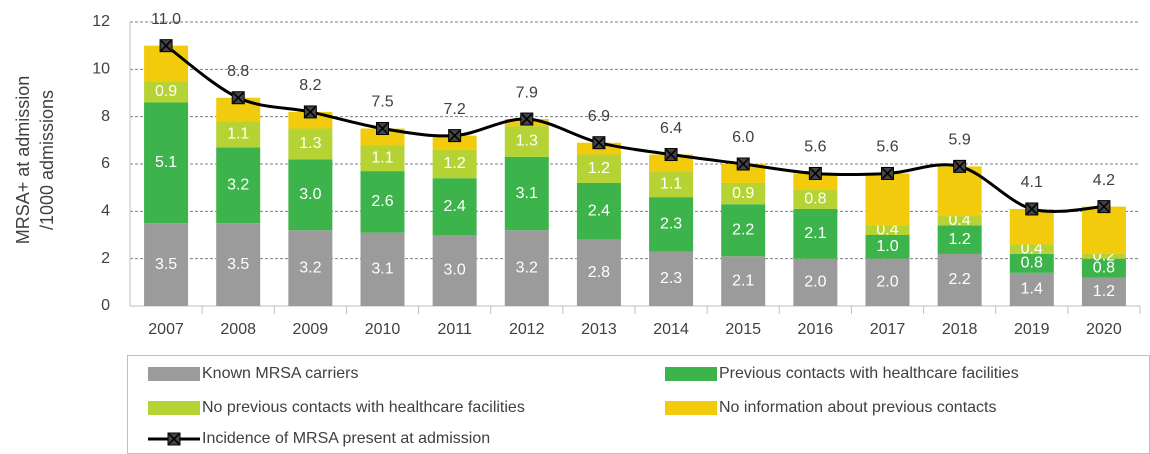 This screenshot has height=454, width=1150. I want to click on y-tick-label: 2, so click(105, 258).